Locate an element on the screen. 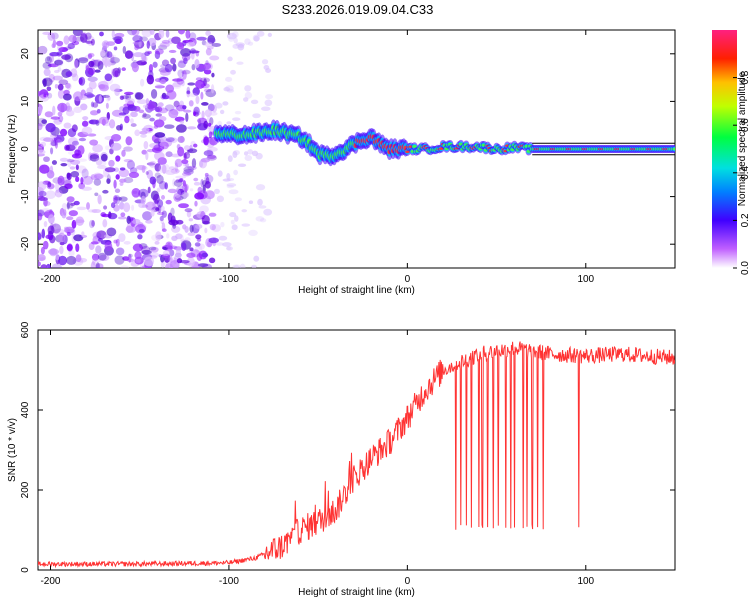 The image size is (750, 600). ridge-core is located at coordinates (414, 146).